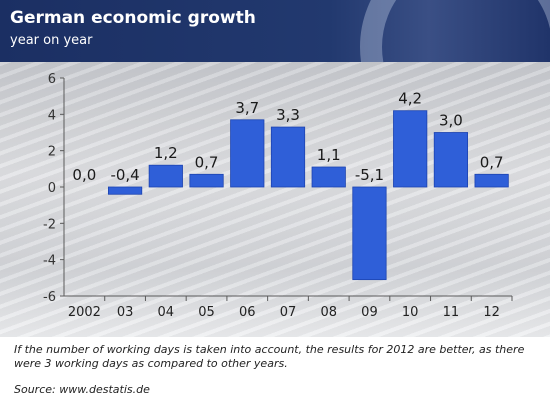  Describe the element at coordinates (49, 261) in the screenshot. I see `y-tick-label: -4` at that location.